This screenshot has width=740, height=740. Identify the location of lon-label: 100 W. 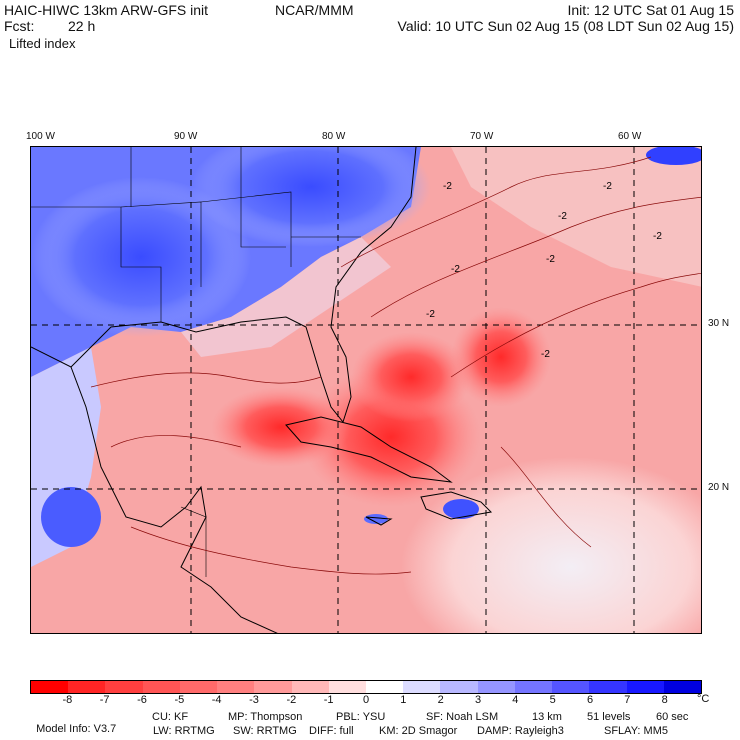
(40, 136).